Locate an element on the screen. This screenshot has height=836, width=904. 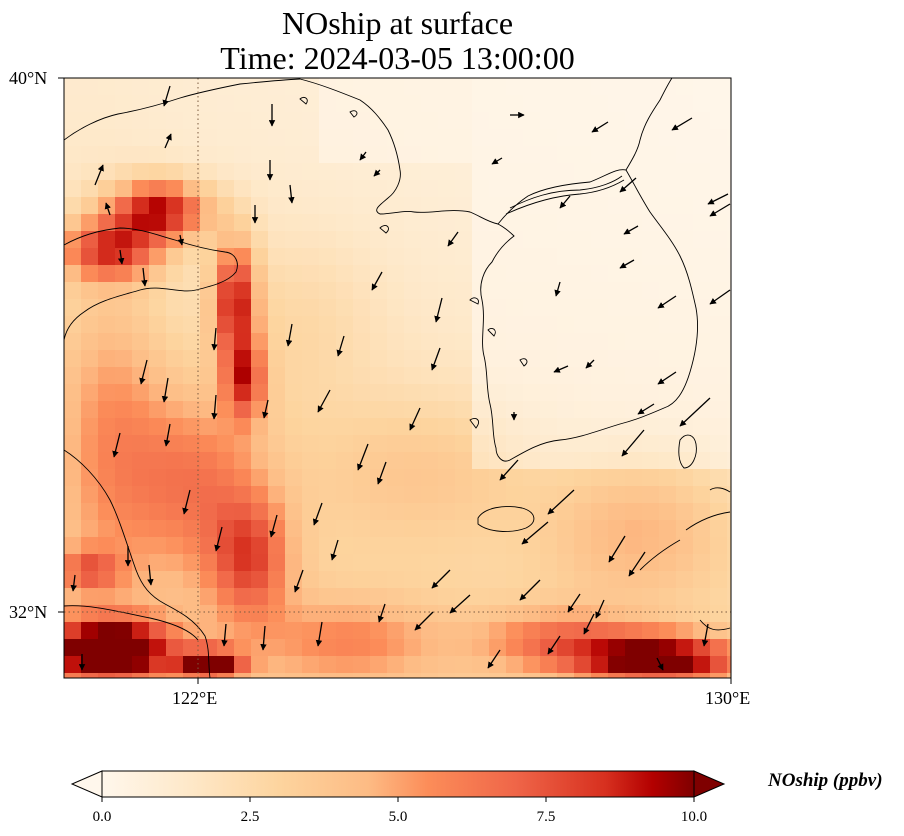
colorbar is located at coordinates (398, 786).